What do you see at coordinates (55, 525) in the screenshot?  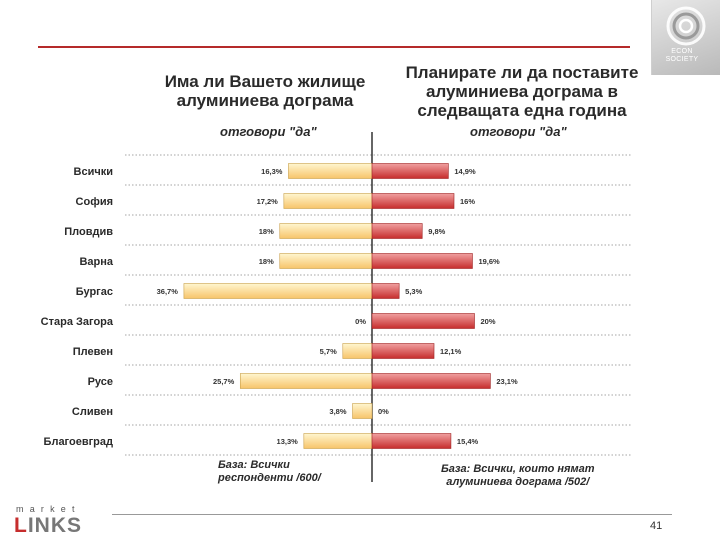 I see `logo-rest: INKS` at bounding box center [55, 525].